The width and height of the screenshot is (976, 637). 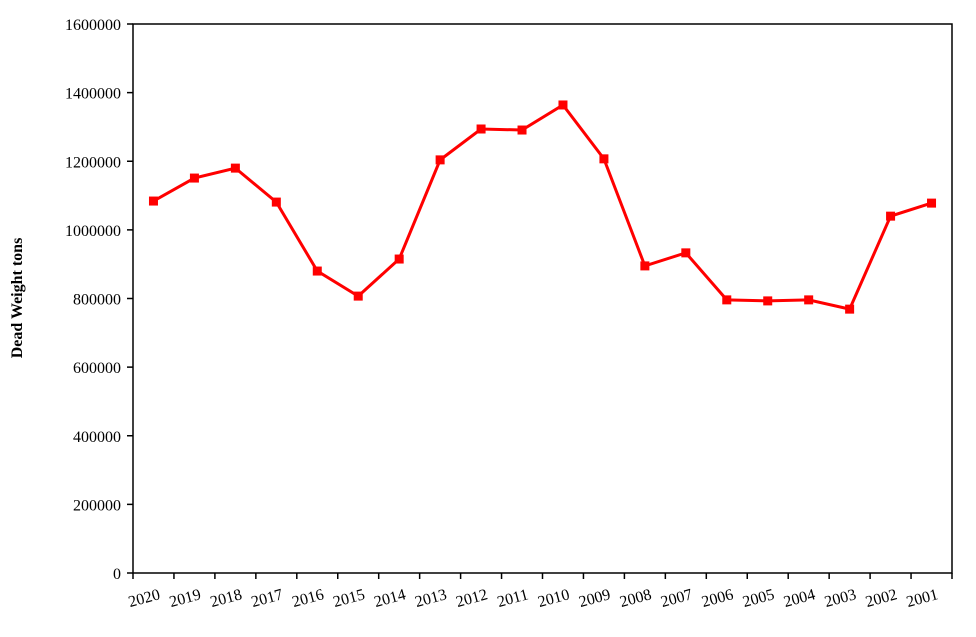 I want to click on x-tick-label: 2010, so click(x=553, y=598).